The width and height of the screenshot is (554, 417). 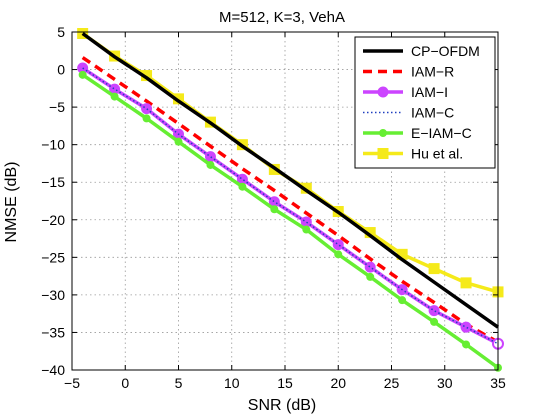 I want to click on x-tick-label: 0, so click(x=125, y=383).